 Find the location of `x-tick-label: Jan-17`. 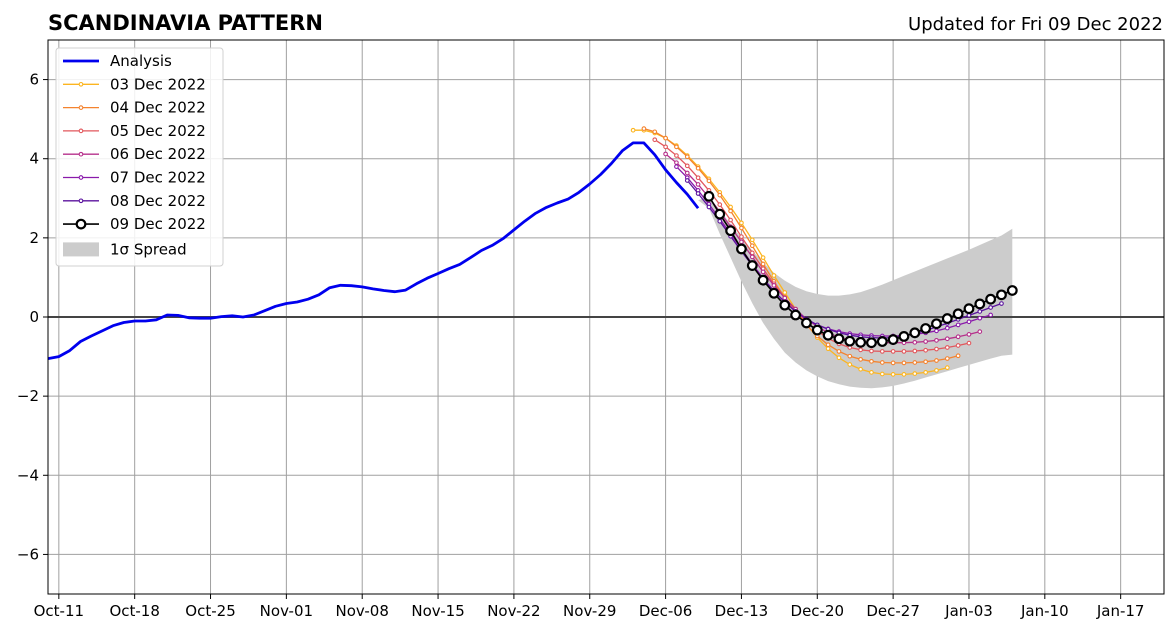

x-tick-label: Jan-17 is located at coordinates (1120, 611).